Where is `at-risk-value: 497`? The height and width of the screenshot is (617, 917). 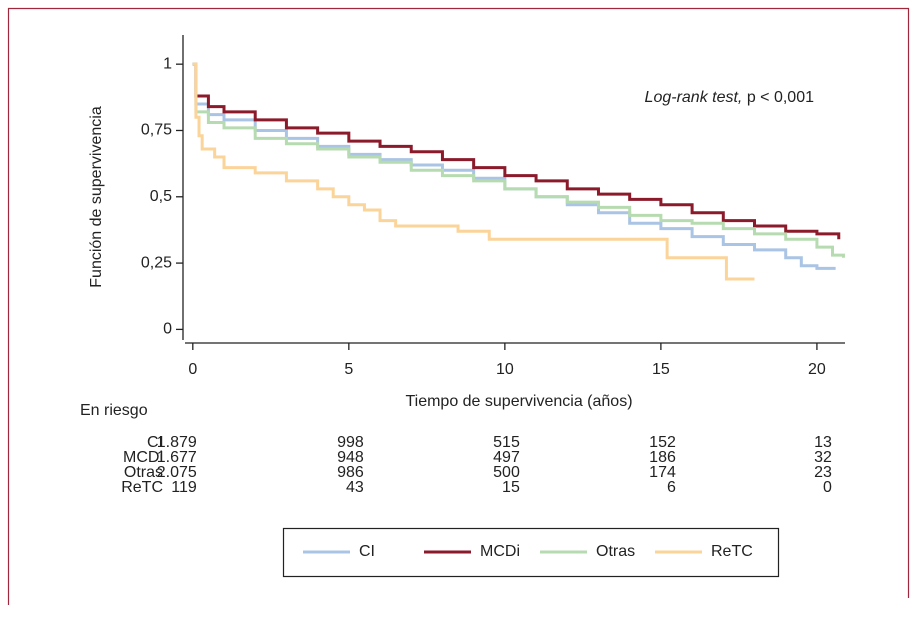
at-risk-value: 497 is located at coordinates (506, 457).